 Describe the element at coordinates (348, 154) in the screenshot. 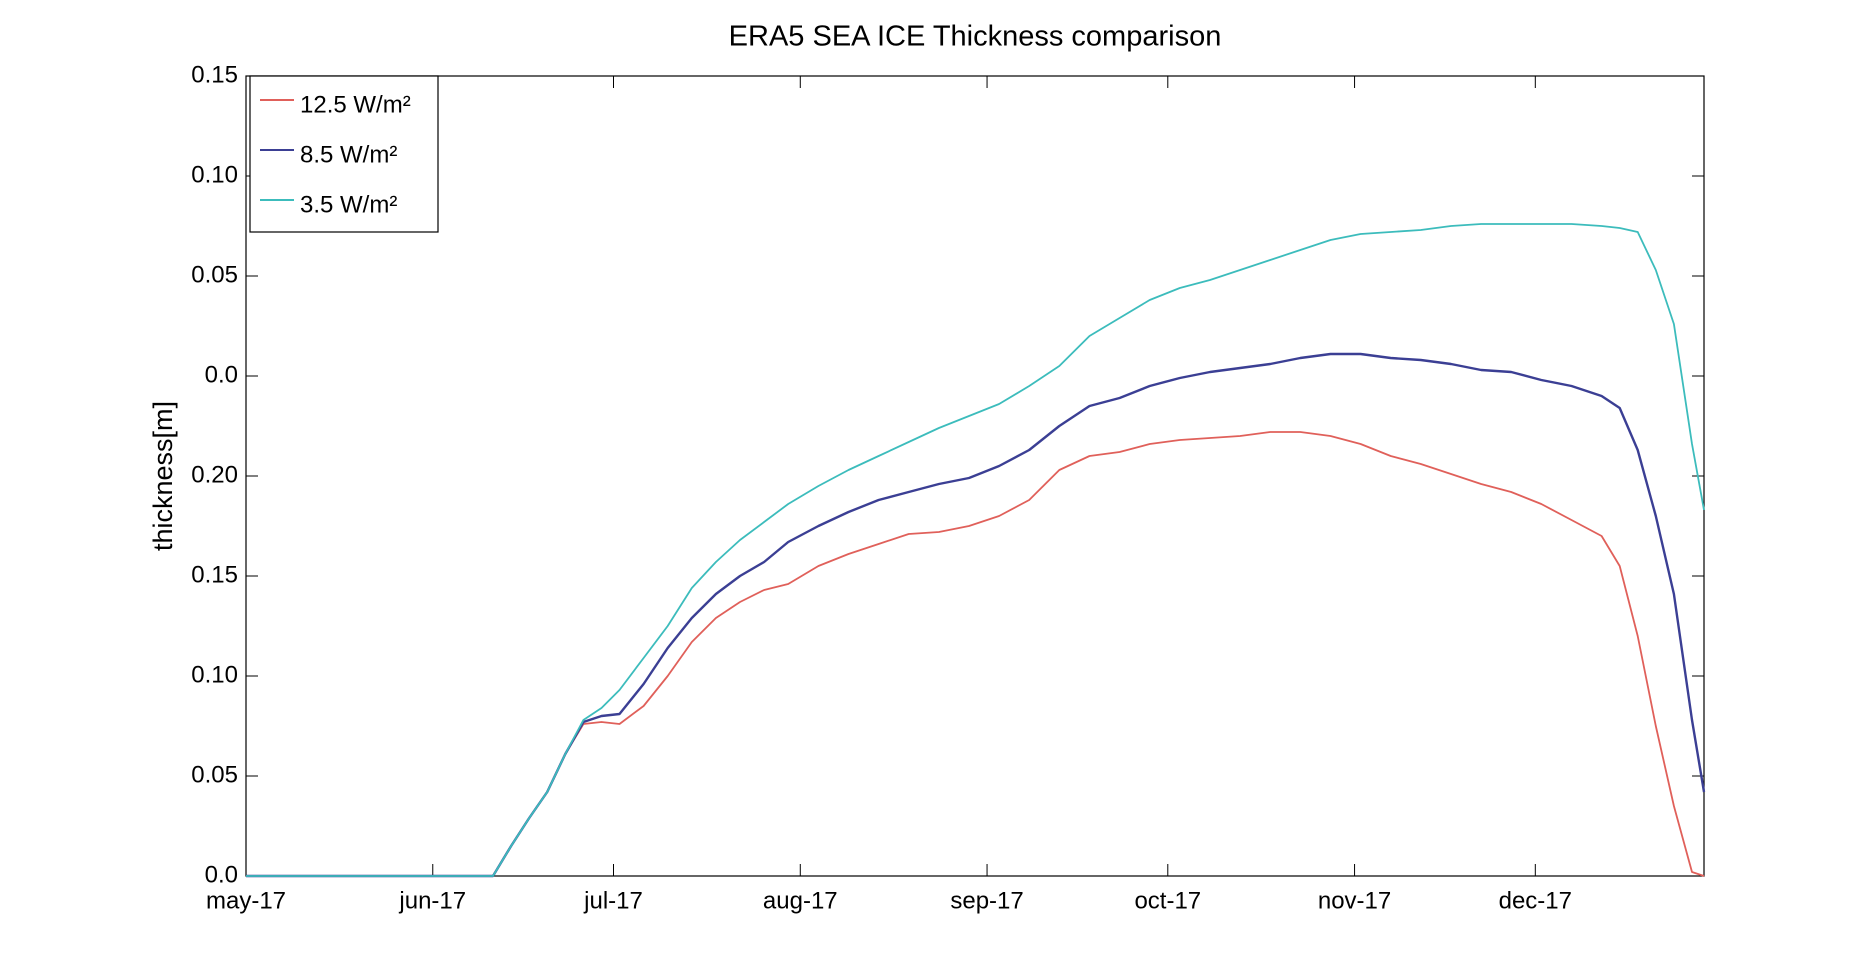

I see `legend-label: 8.5 W/m²` at that location.